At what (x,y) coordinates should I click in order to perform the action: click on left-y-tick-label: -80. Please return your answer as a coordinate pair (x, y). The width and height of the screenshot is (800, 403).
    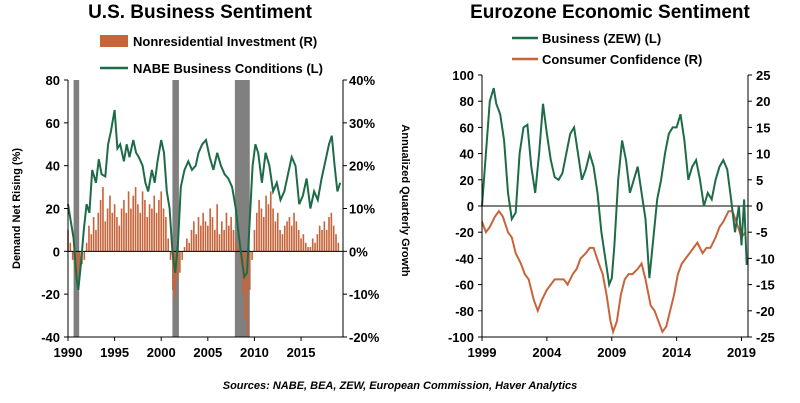
    Looking at the image, I should click on (464, 311).